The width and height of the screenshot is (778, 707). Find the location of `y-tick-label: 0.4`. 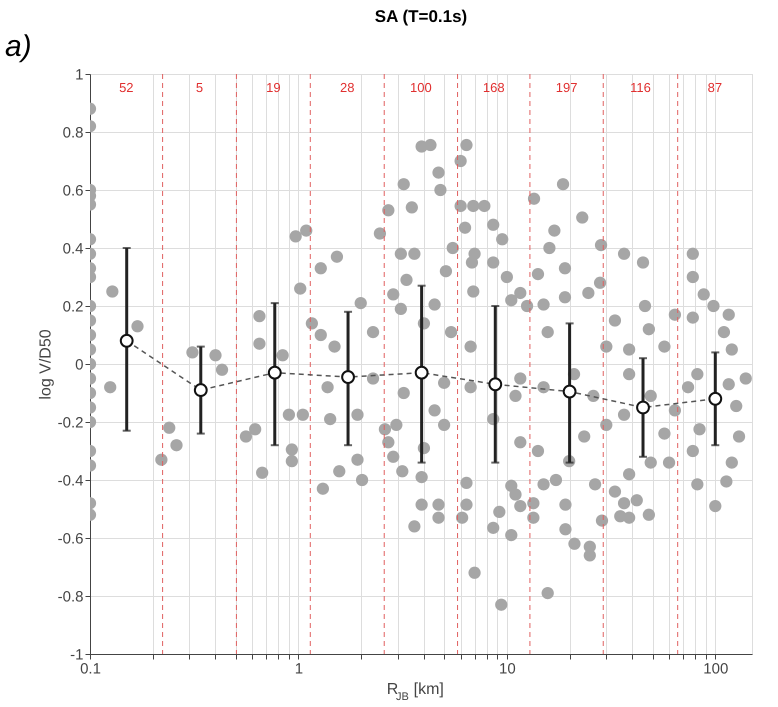

y-tick-label: 0.4 is located at coordinates (73, 249).